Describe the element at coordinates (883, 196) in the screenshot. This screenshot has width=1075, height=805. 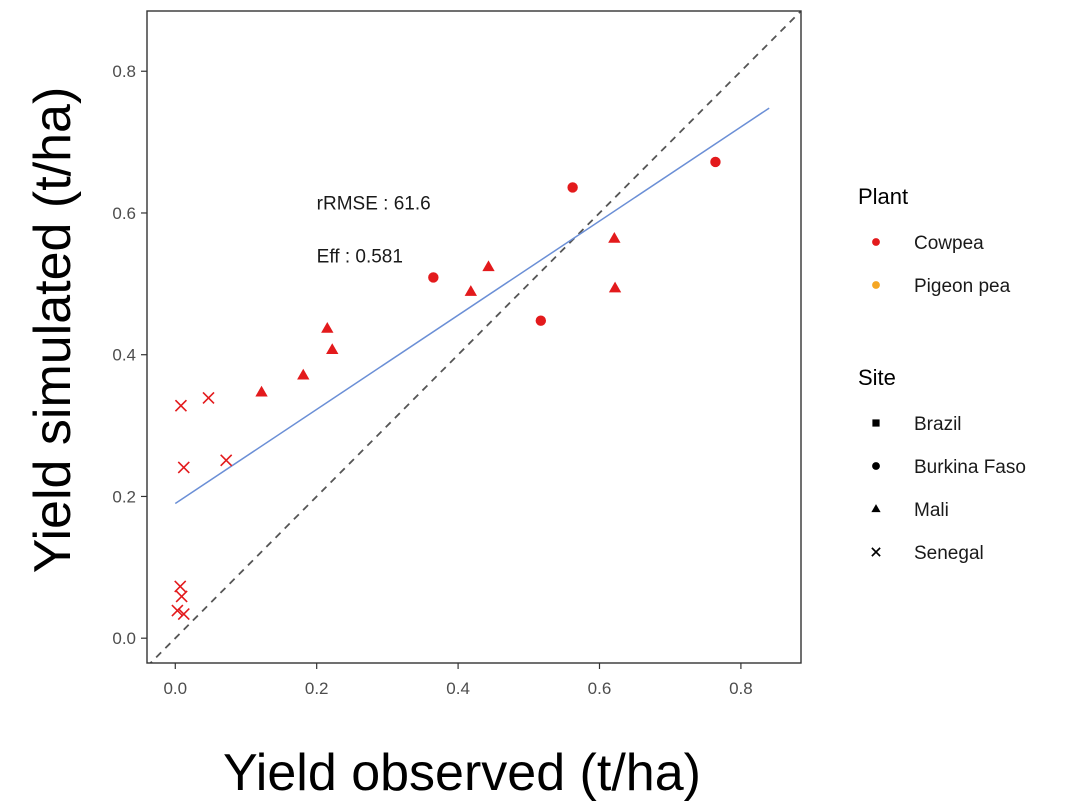
I see `legend-plant-title: Plant` at that location.